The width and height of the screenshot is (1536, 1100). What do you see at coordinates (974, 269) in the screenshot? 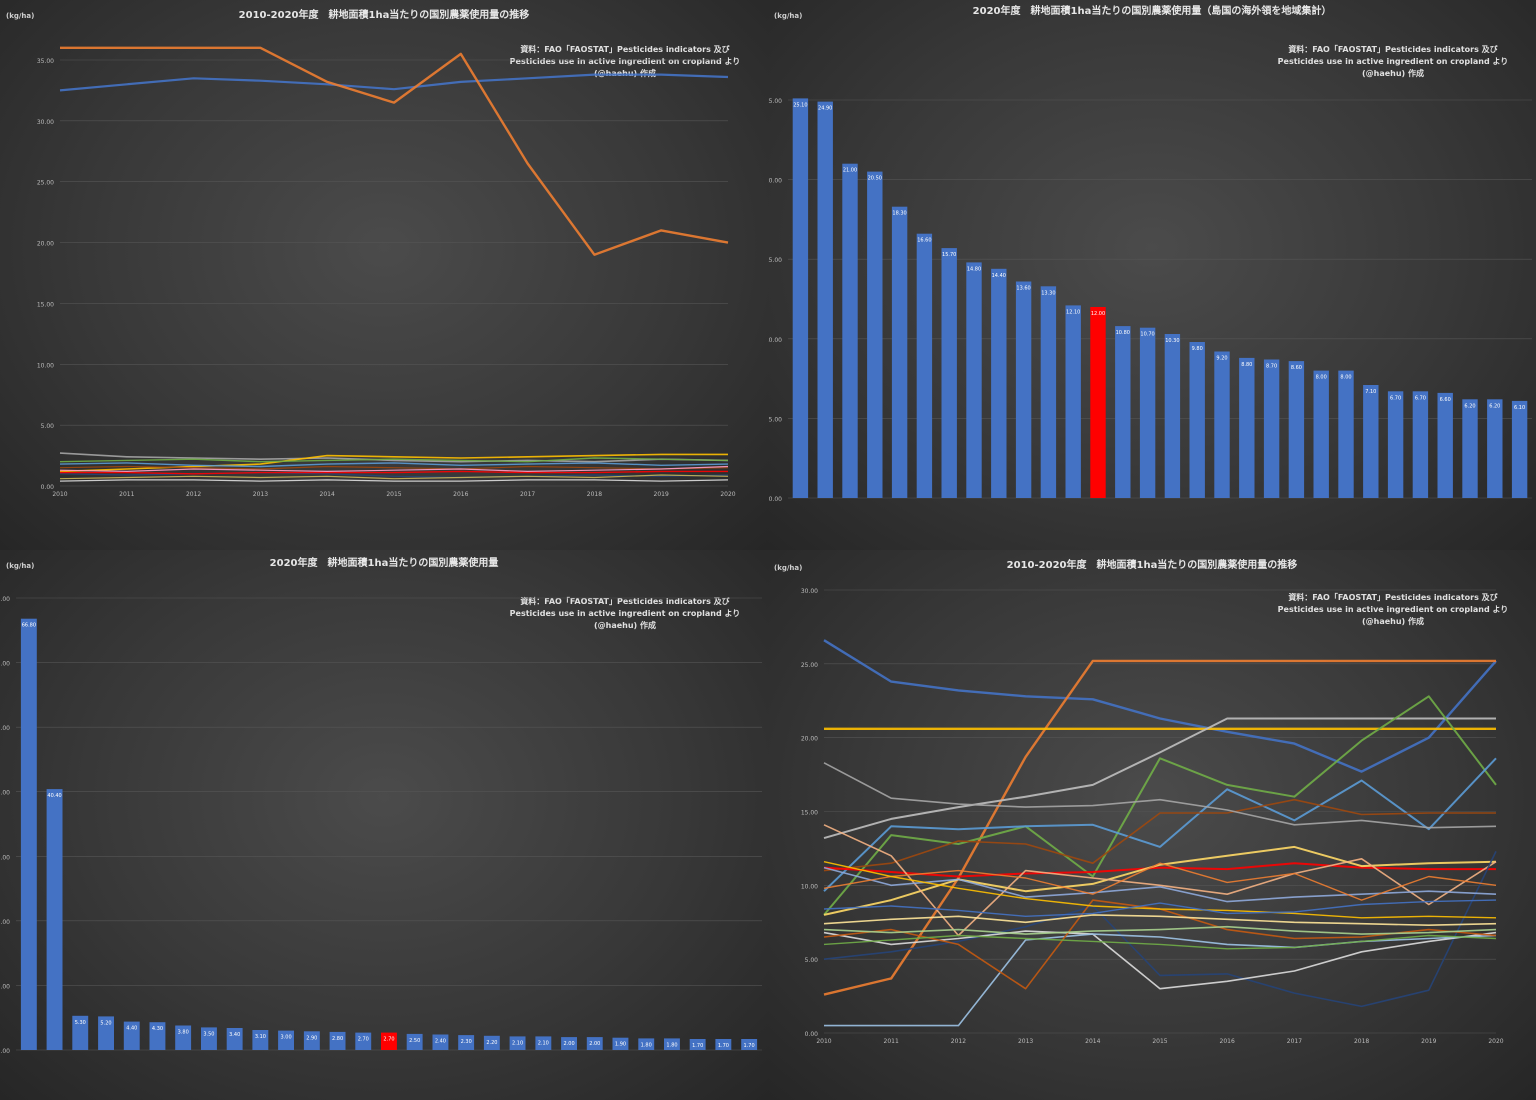
I see `data-label: 14.80` at bounding box center [974, 269].